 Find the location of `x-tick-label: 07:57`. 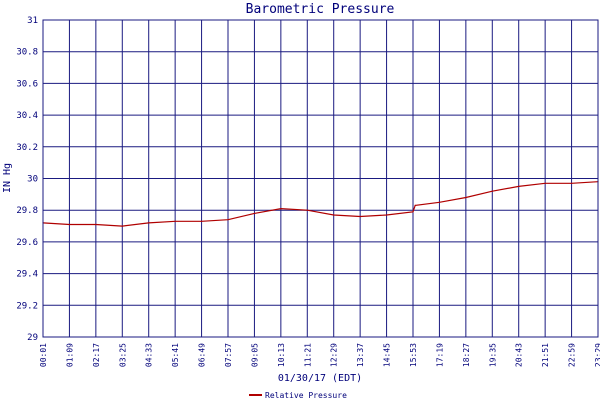

x-tick-label: 07:57 is located at coordinates (228, 355).